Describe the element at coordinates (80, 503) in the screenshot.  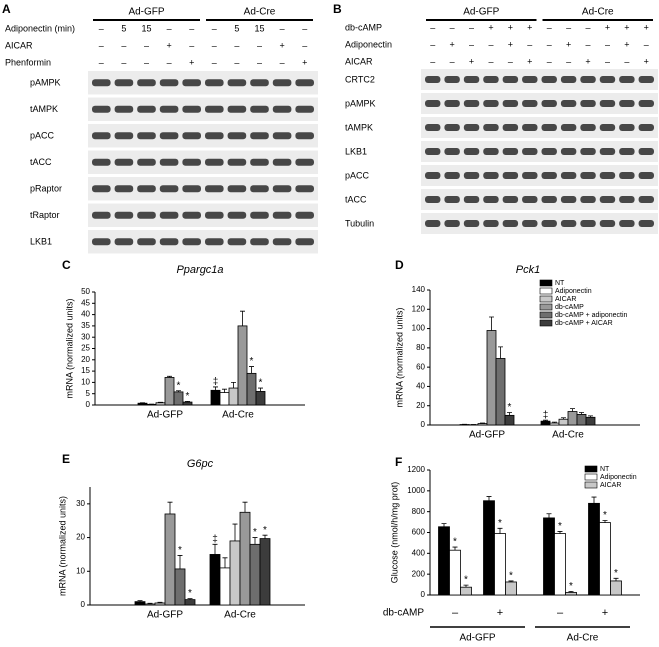
I see `y-tick-label: 30` at that location.